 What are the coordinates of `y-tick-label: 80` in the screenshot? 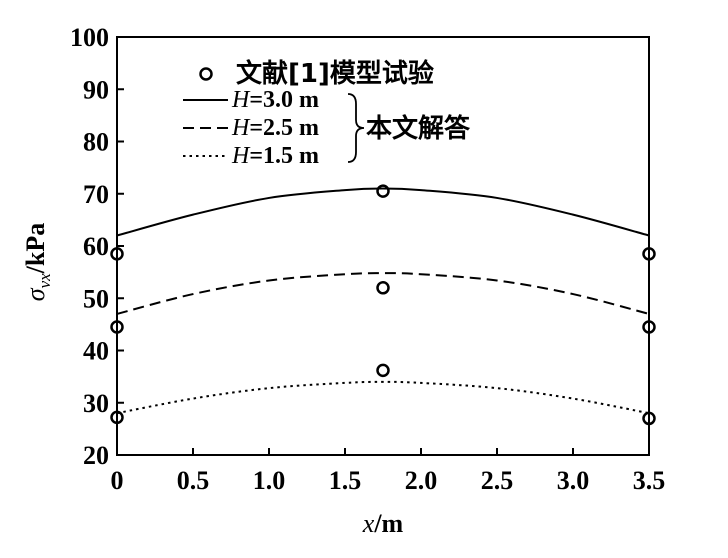 It's located at (96, 142).